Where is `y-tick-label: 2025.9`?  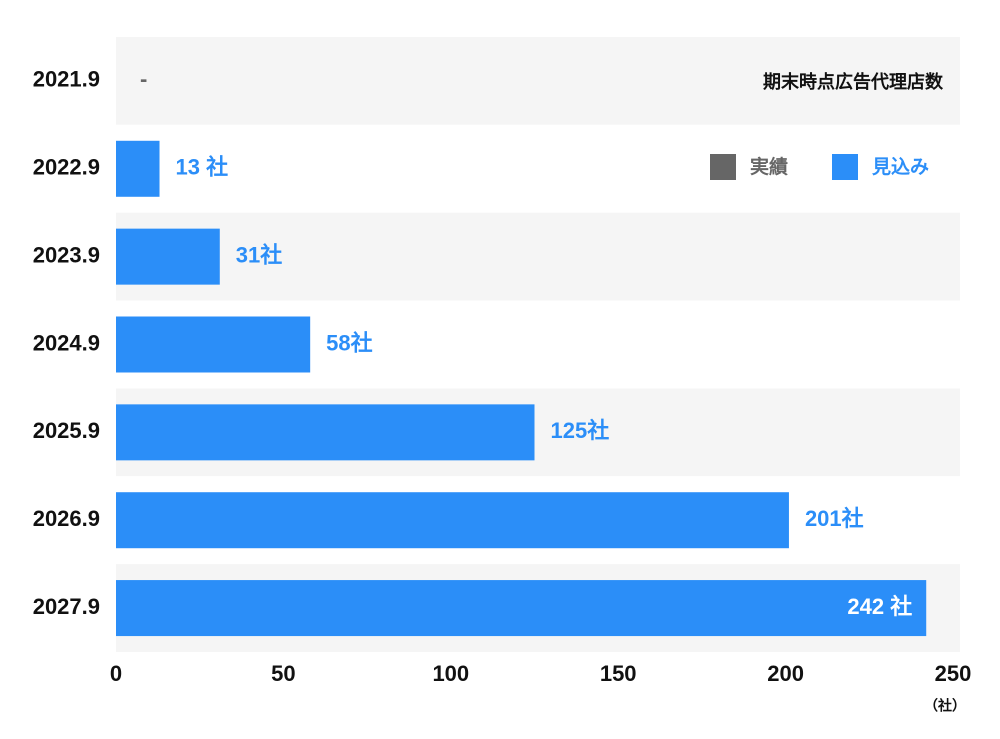
y-tick-label: 2025.9 is located at coordinates (66, 430).